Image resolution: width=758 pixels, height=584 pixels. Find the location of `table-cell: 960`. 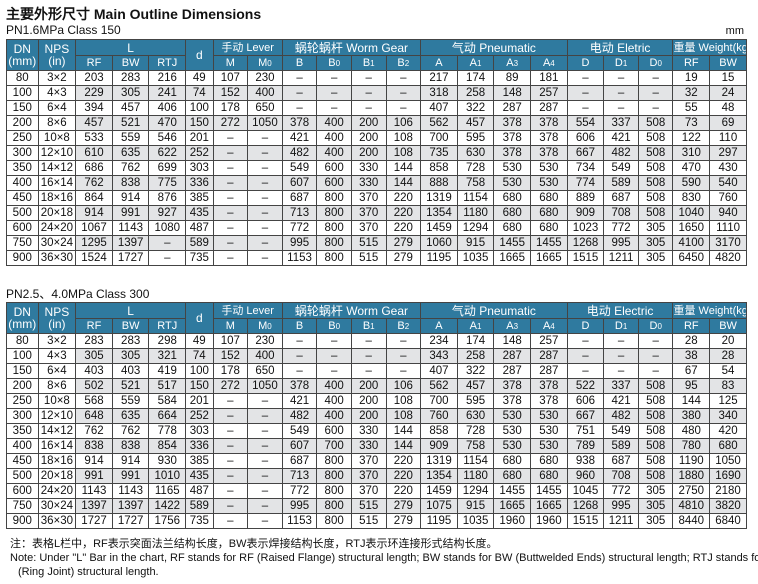

table-cell: 960 is located at coordinates (585, 476).